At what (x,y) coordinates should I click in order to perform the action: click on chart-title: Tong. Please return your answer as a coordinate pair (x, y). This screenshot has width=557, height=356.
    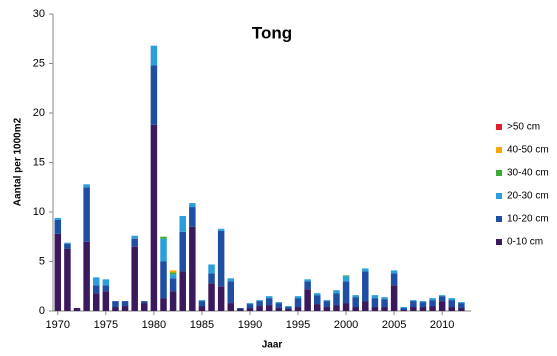
    Looking at the image, I should click on (272, 32).